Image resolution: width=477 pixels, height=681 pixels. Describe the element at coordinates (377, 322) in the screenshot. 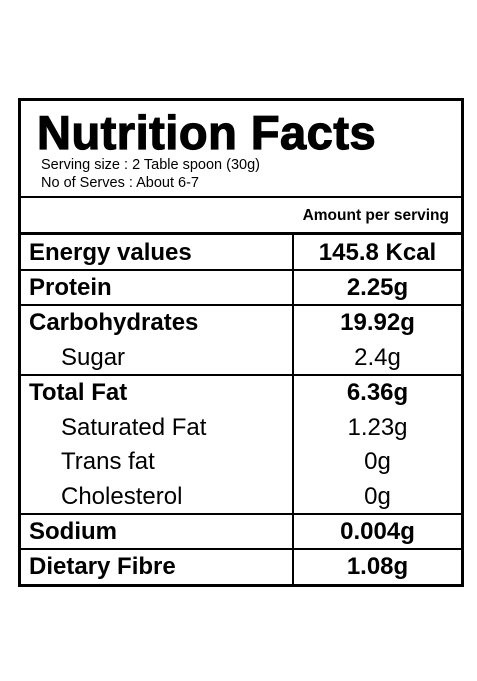

I see `row-value: 19.92g` at that location.